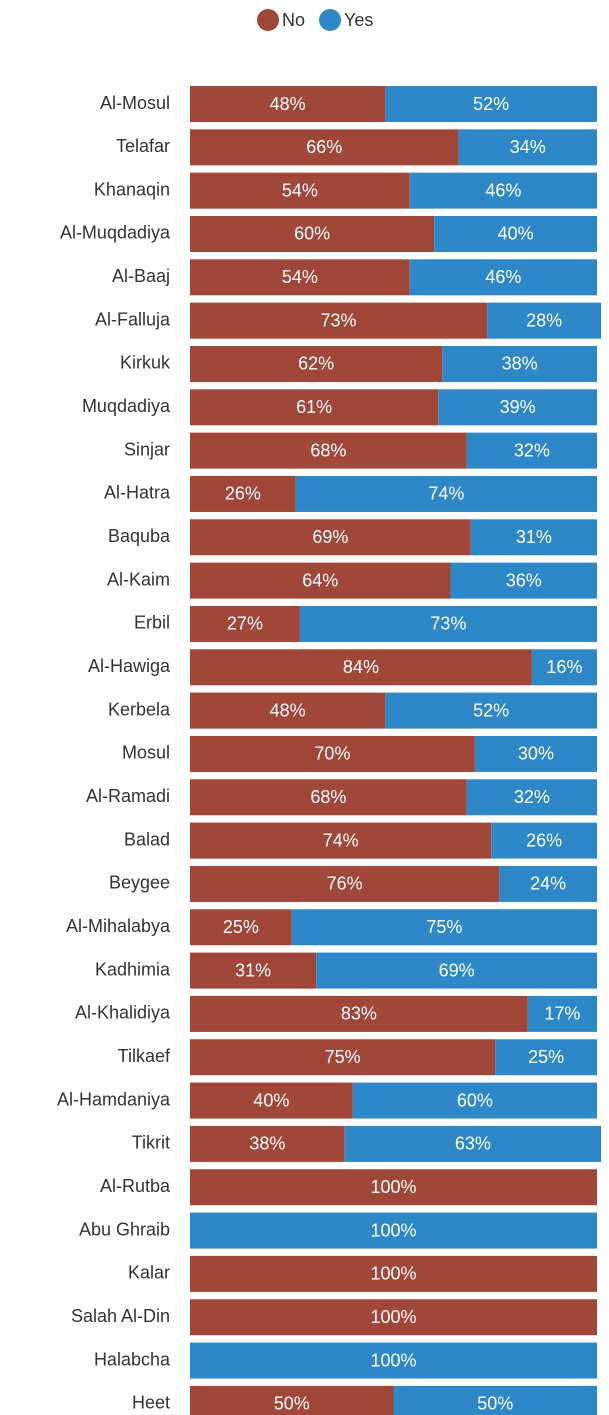  Describe the element at coordinates (147, 839) in the screenshot. I see `y-tick-label: Balad` at that location.